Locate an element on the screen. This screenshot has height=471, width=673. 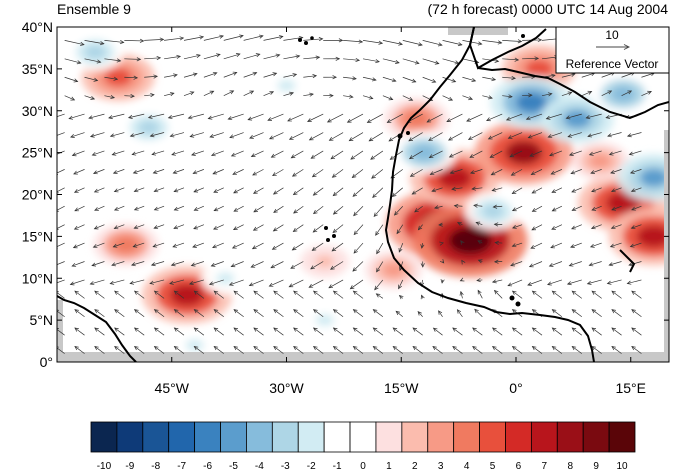
colorbar-label: 9 is located at coordinates (596, 466).